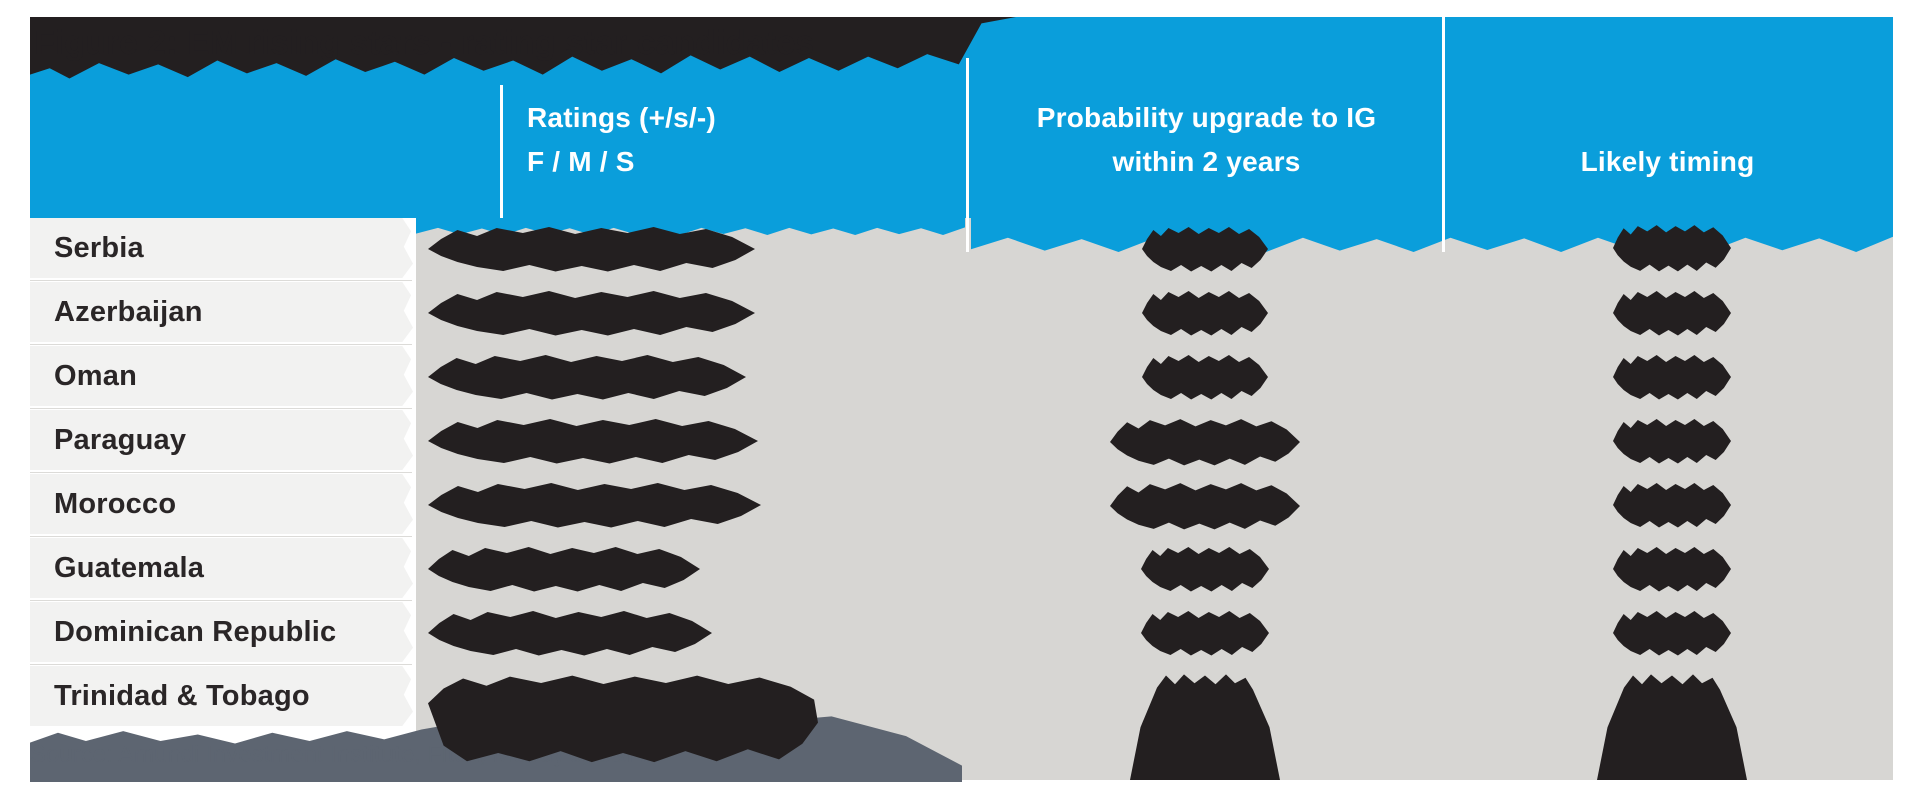  What do you see at coordinates (1672, 633) in the screenshot?
I see `timing-cell-melted: 2026` at bounding box center [1672, 633].